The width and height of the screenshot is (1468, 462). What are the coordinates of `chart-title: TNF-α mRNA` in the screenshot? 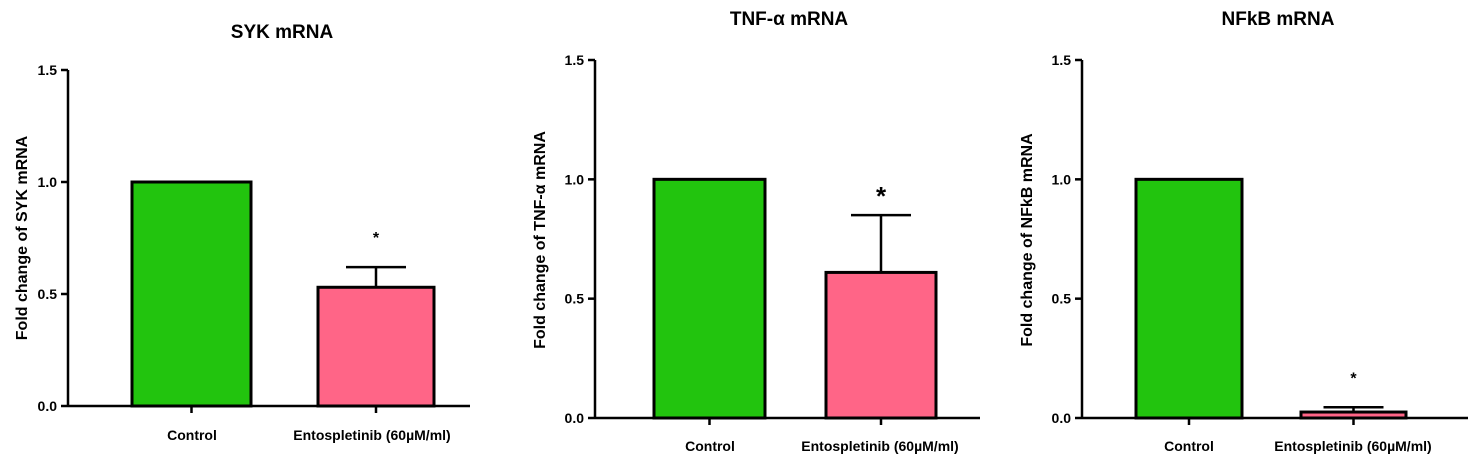 It's located at (789, 19).